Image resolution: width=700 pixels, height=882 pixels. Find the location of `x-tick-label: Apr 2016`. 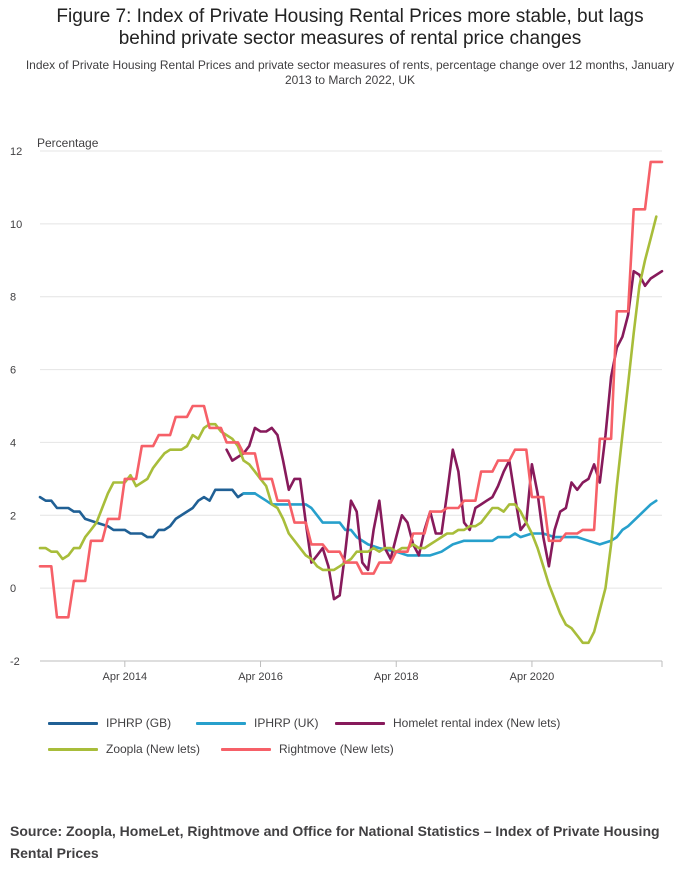

x-tick-label: Apr 2016 is located at coordinates (260, 677).